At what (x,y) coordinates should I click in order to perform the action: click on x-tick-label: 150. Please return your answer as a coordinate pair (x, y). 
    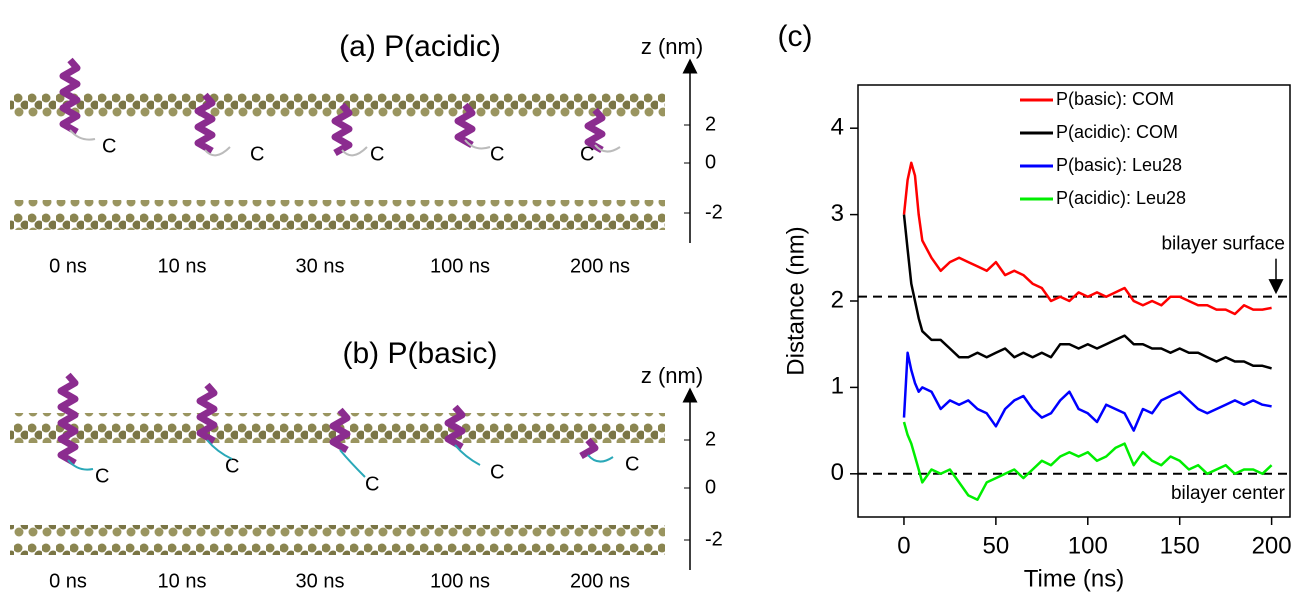
    Looking at the image, I should click on (1180, 545).